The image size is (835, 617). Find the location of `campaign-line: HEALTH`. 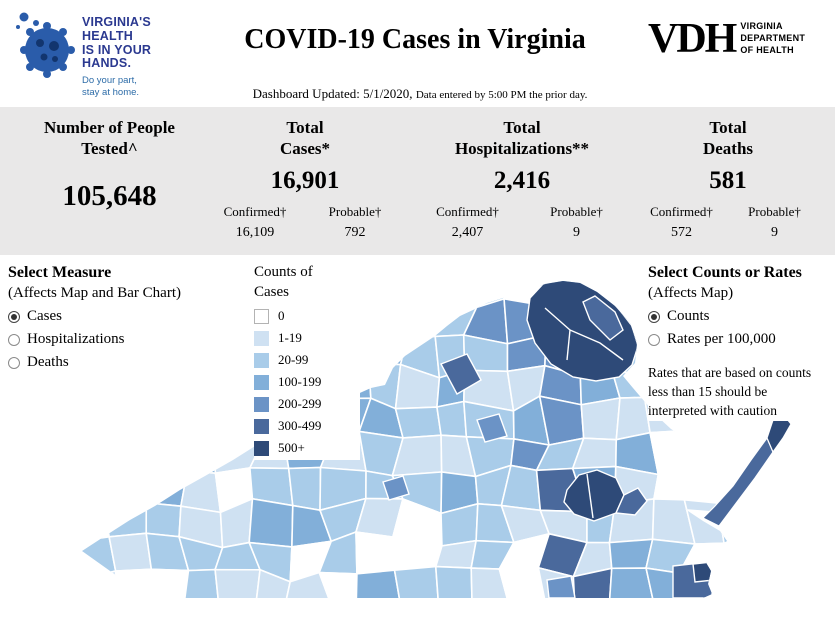

campaign-line: HEALTH is located at coordinates (107, 35).